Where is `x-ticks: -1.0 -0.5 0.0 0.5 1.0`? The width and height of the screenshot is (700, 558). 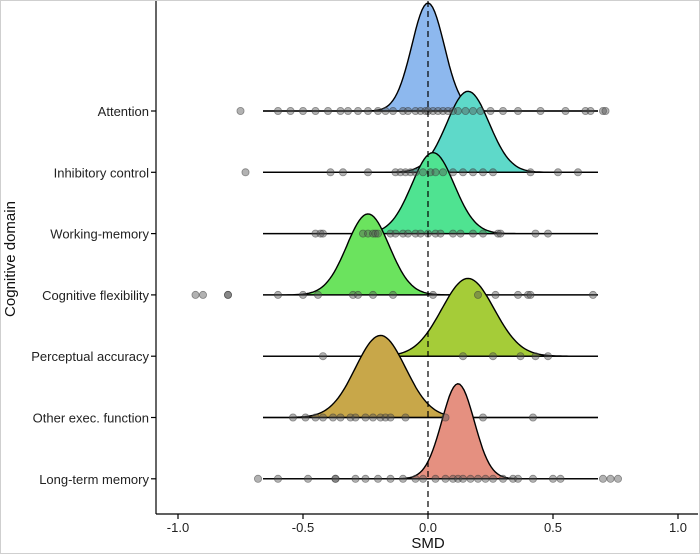 x-ticks: -1.0 -0.5 0.0 0.5 1.0 is located at coordinates (427, 524).